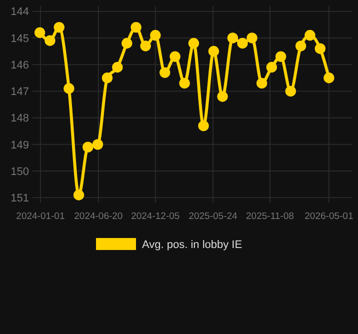  What do you see at coordinates (192, 244) in the screenshot?
I see `legend-label: Avg. pos. in lobby IE` at bounding box center [192, 244].